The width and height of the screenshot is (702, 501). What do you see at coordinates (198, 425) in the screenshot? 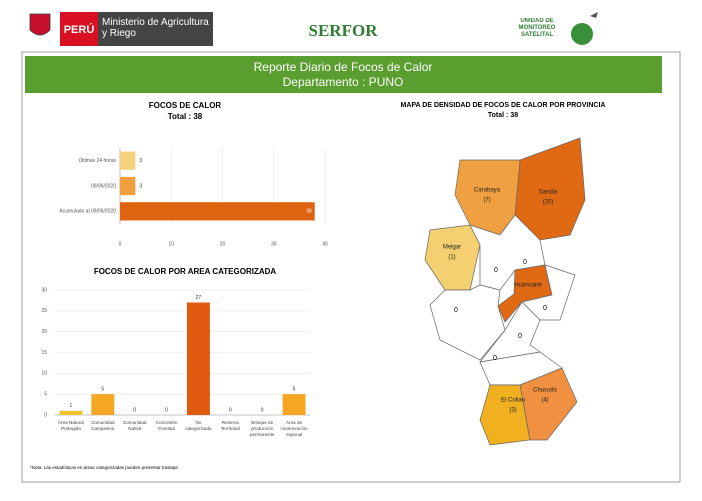
I see `x-tick-label: No categorizada` at bounding box center [198, 425].